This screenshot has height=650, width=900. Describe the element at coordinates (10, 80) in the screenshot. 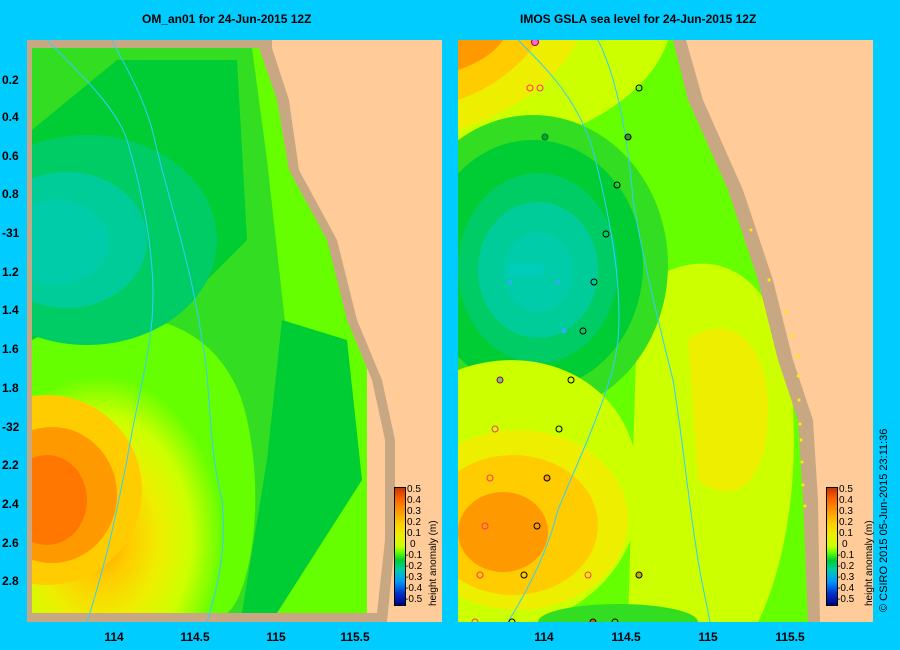

I see `y-tick-label: 0.2` at that location.